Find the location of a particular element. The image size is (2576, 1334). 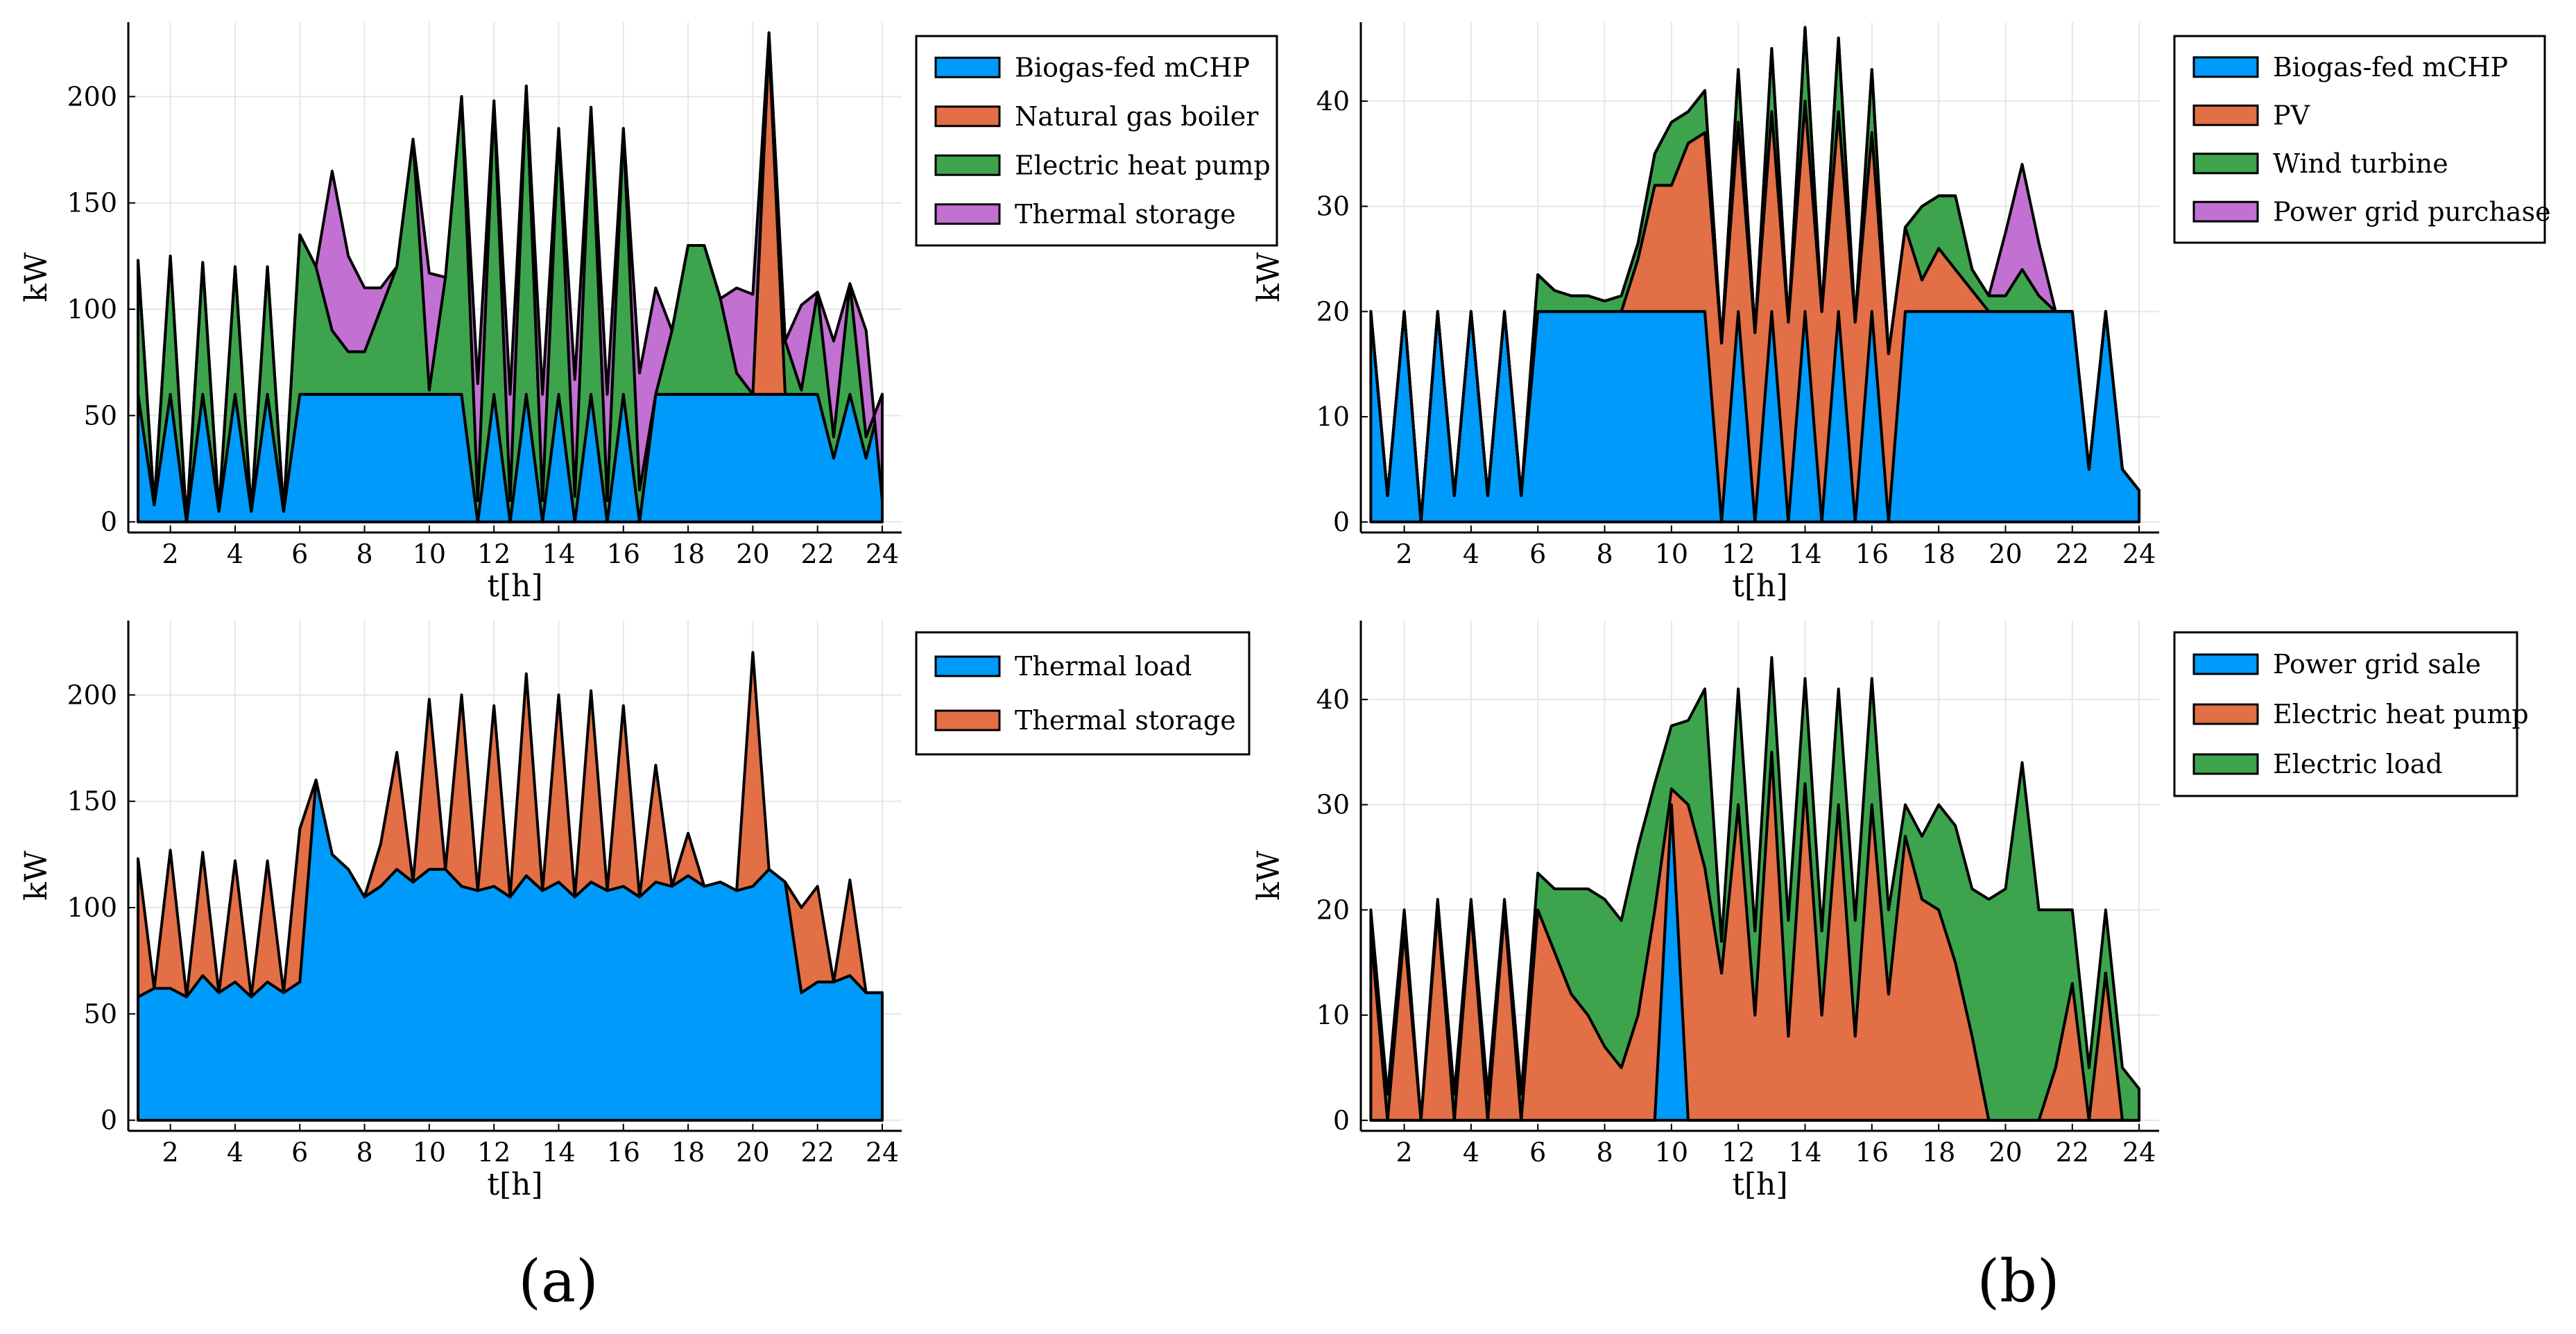

y-tick-label: 40 is located at coordinates (1333, 699).